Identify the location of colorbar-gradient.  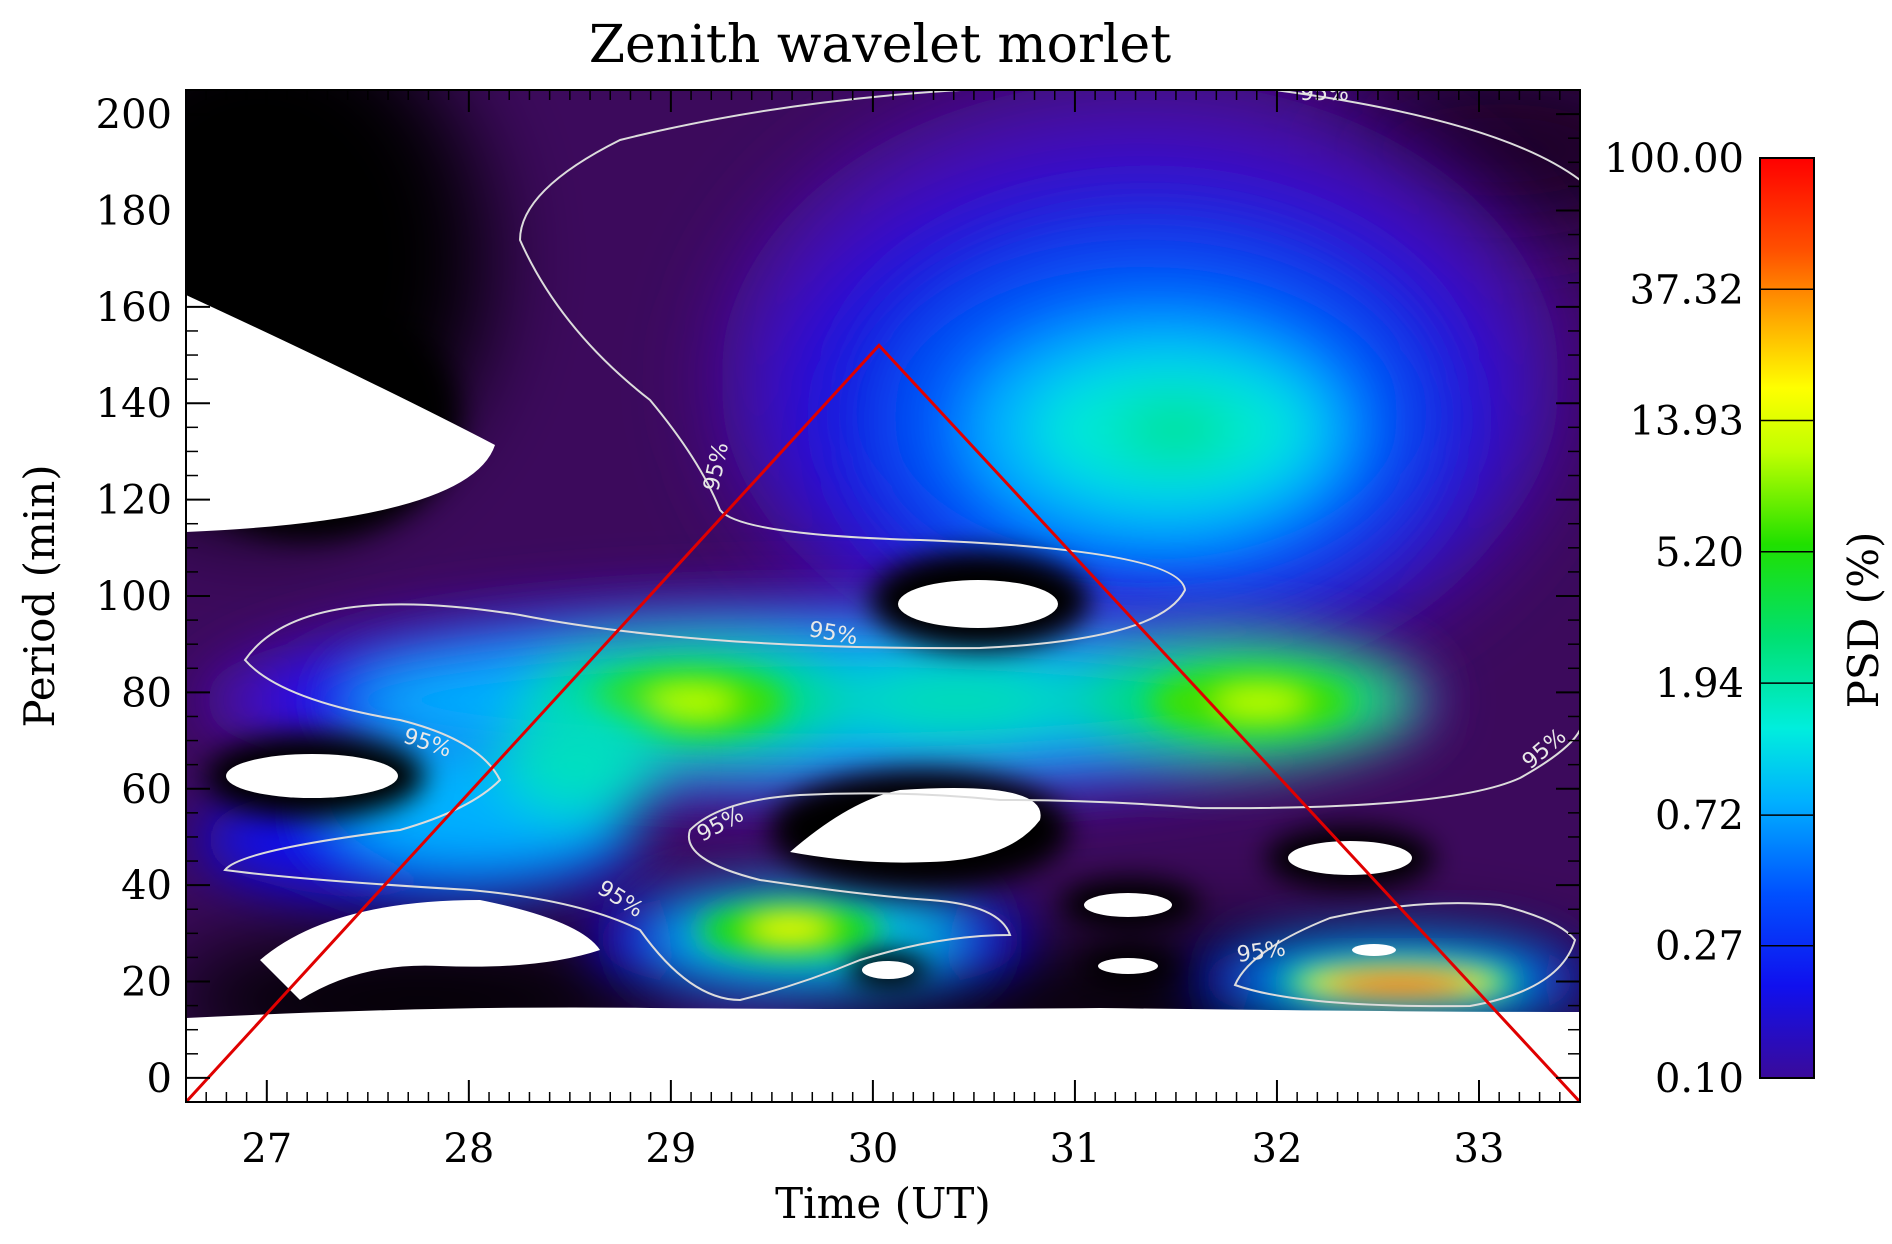
(1787, 618).